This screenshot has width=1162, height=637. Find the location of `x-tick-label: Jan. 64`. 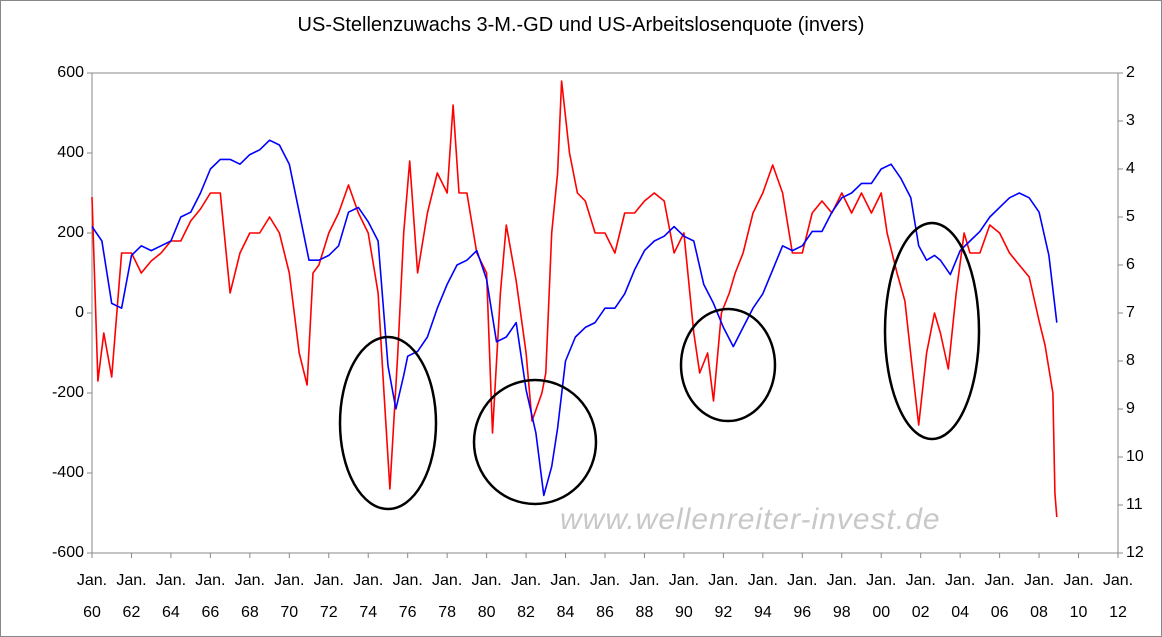

x-tick-label: Jan. 64 is located at coordinates (171, 596).